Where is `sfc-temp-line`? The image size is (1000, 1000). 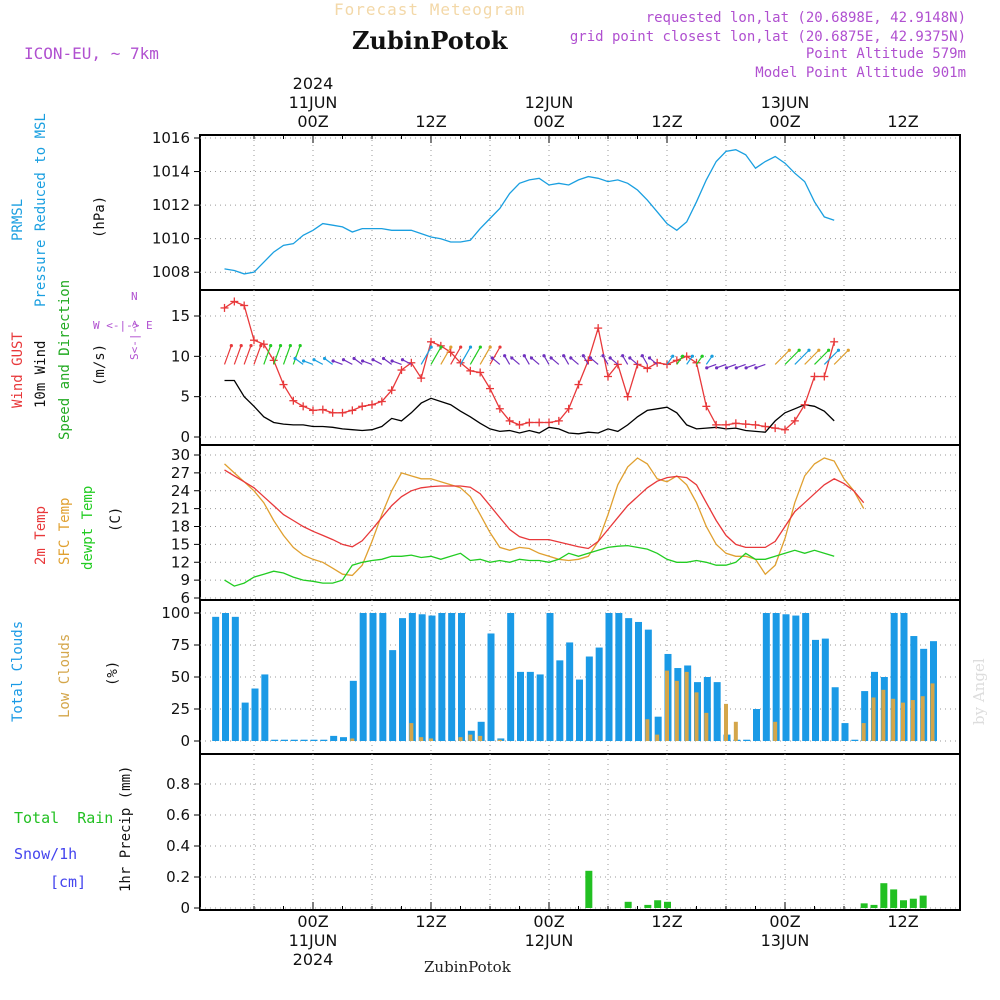
sfc-temp-line is located at coordinates (544, 517).